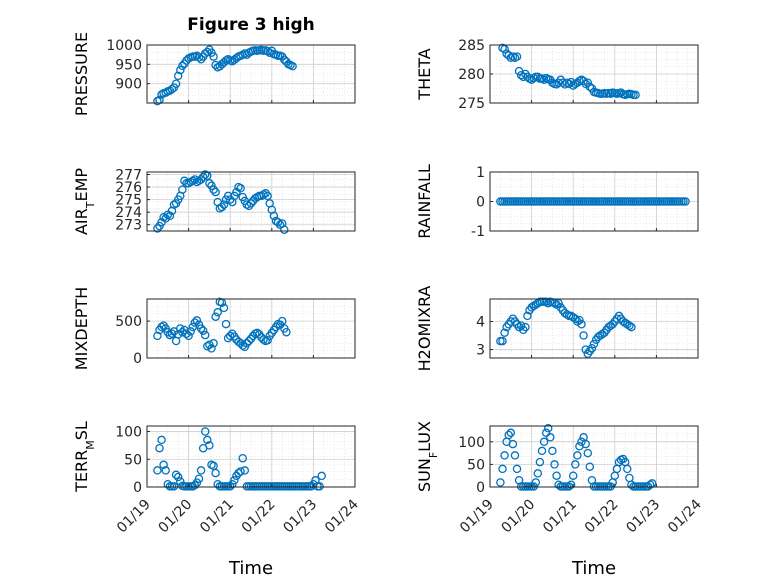  Describe the element at coordinates (133, 460) in the screenshot. I see `y-tick-label: 50` at that location.